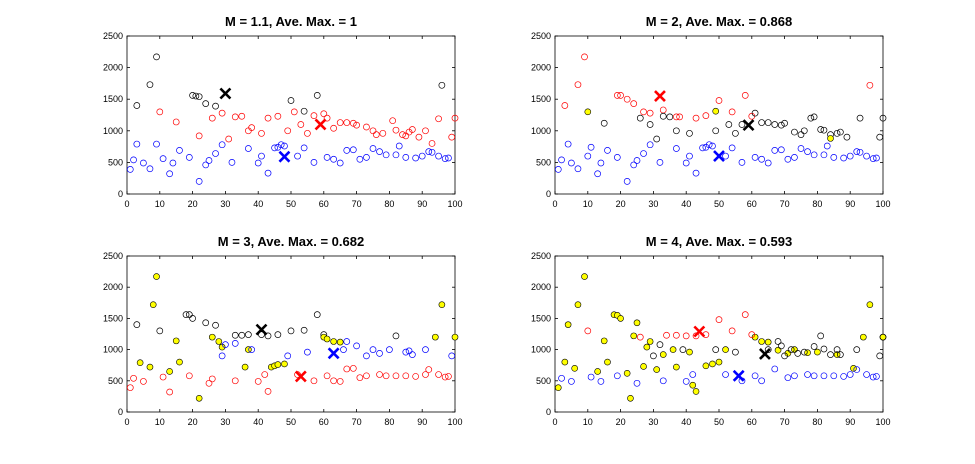 Image resolution: width=975 pixels, height=464 pixels. What do you see at coordinates (752, 204) in the screenshot?
I see `x-tick-label: 60` at bounding box center [752, 204].